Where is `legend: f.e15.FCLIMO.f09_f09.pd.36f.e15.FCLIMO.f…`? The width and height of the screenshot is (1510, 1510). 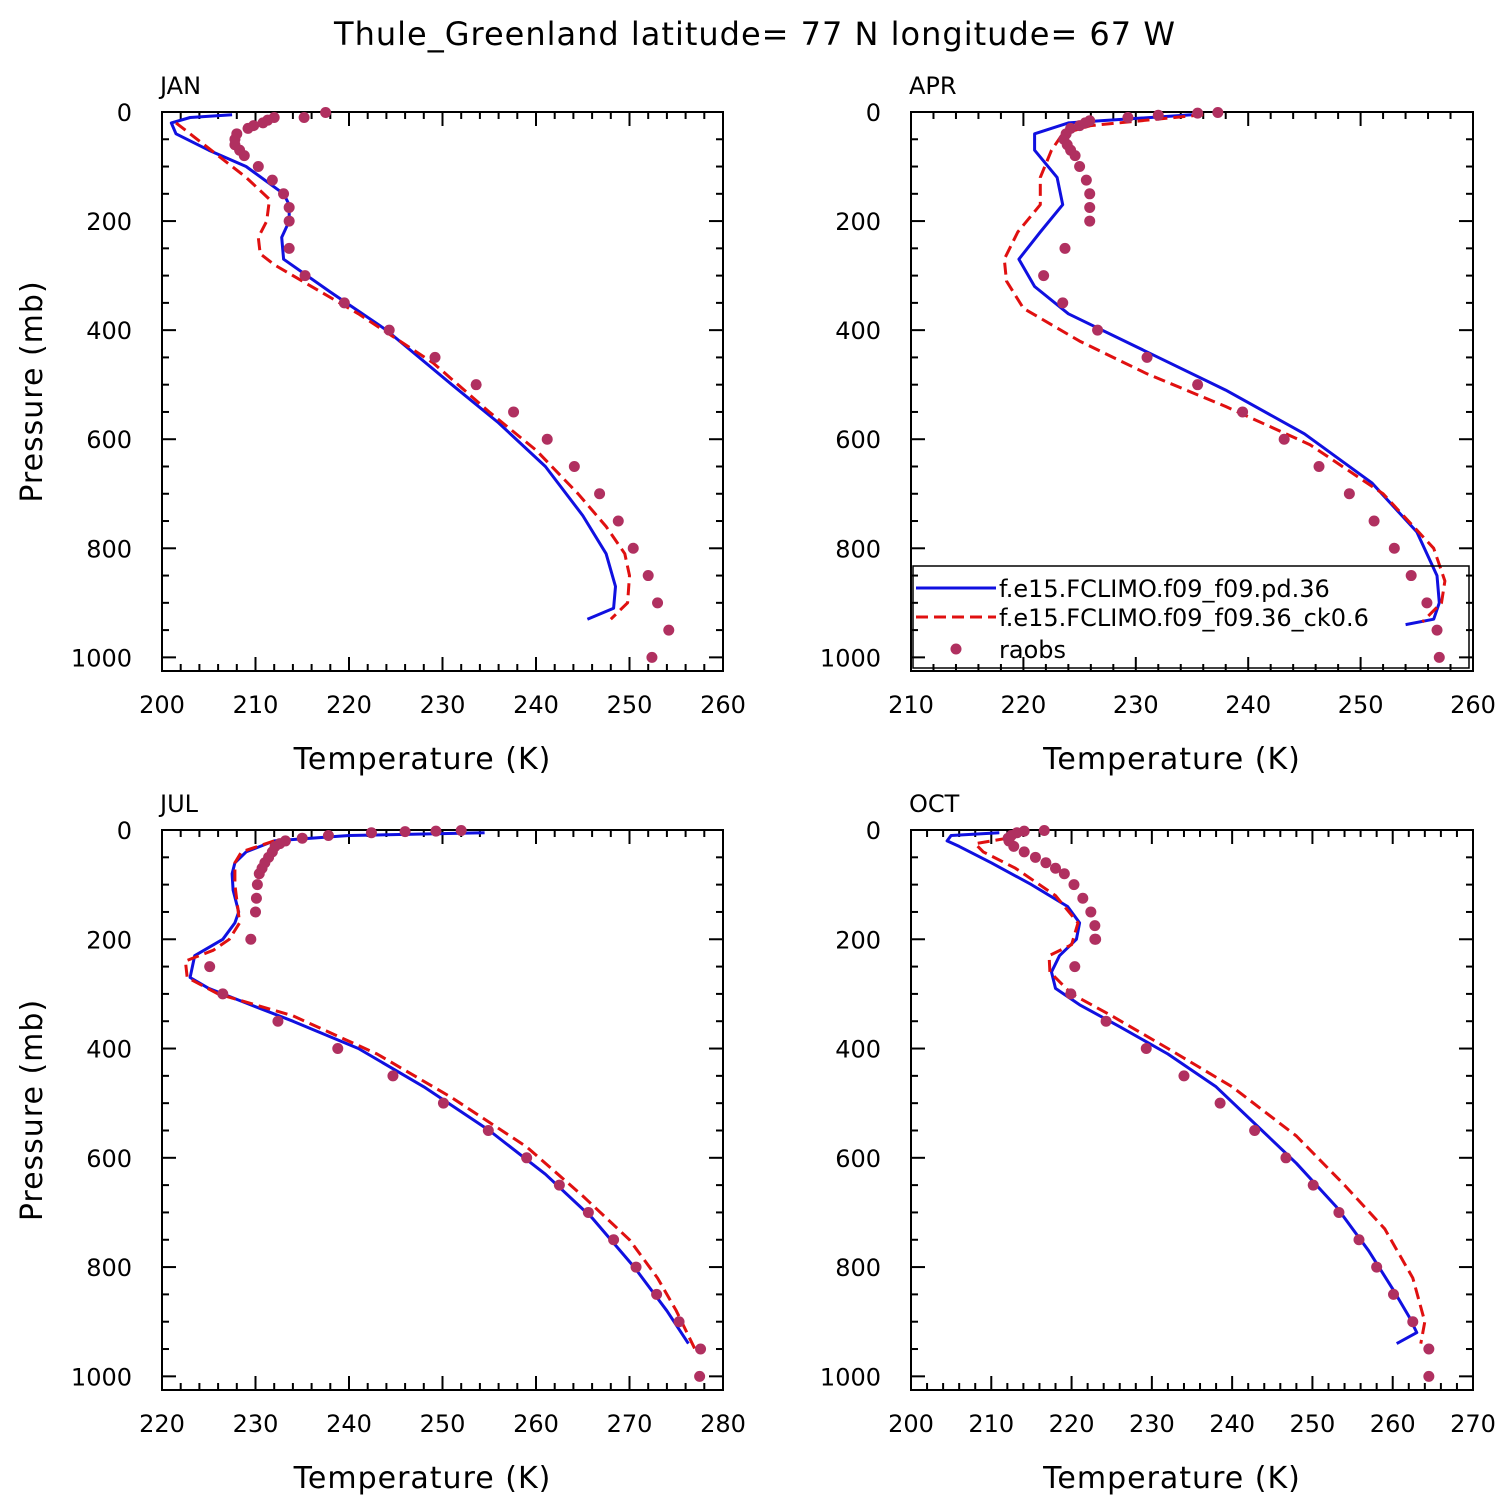 legend: f.e15.FCLIMO.f09_f09.pd.36f.e15.FCLIMO.f… is located at coordinates (1191, 617).